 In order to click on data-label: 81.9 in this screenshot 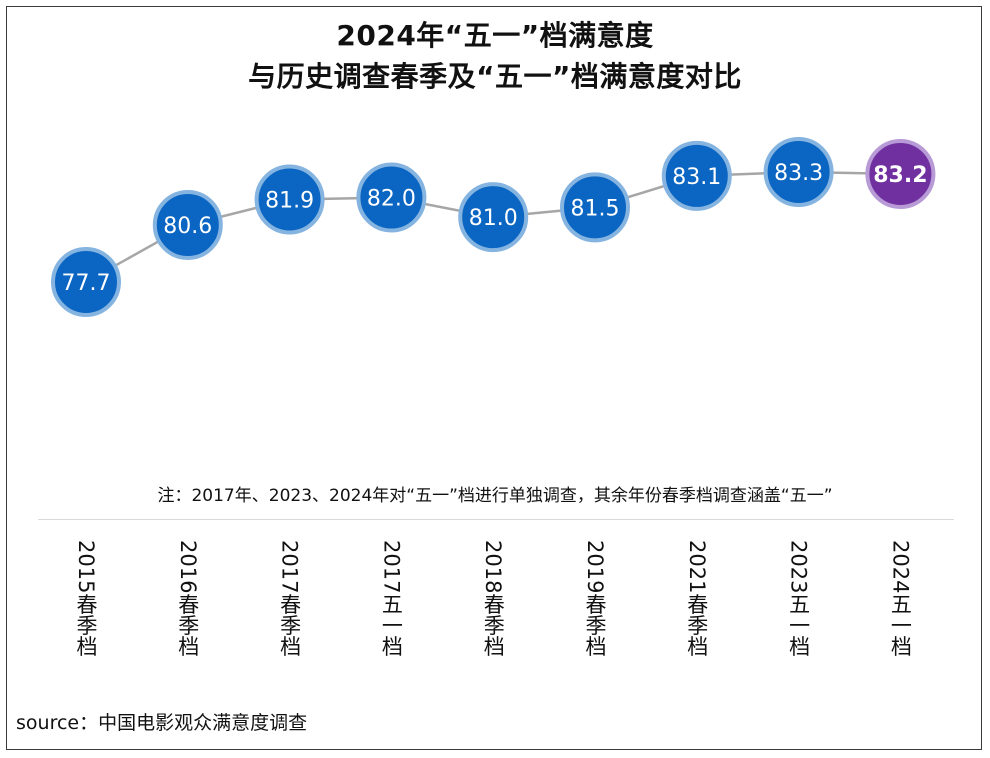, I will do `click(289, 201)`.